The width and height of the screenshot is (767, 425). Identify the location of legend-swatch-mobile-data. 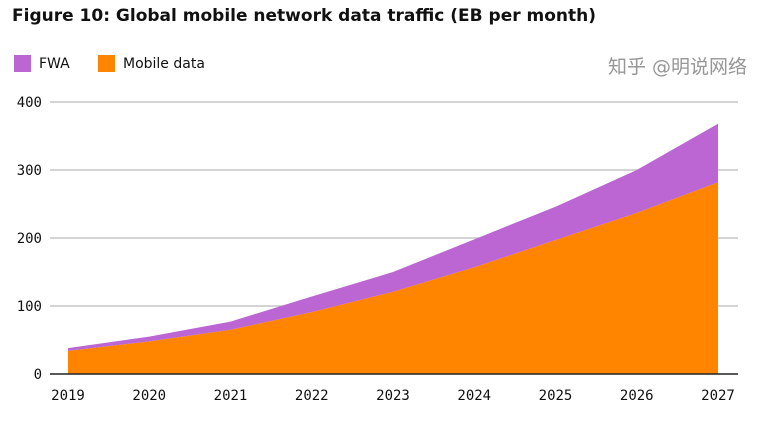
(106, 63).